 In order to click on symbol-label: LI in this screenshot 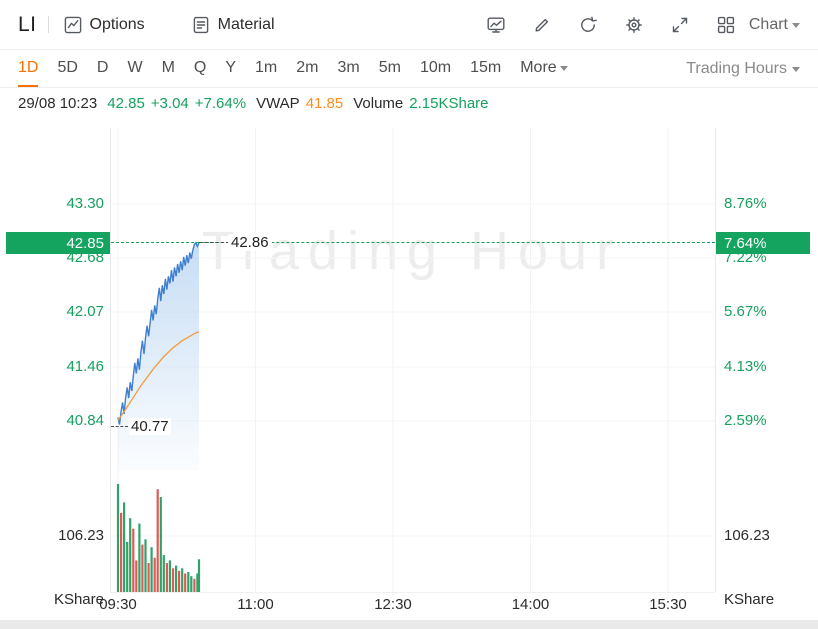, I will do `click(27, 24)`.